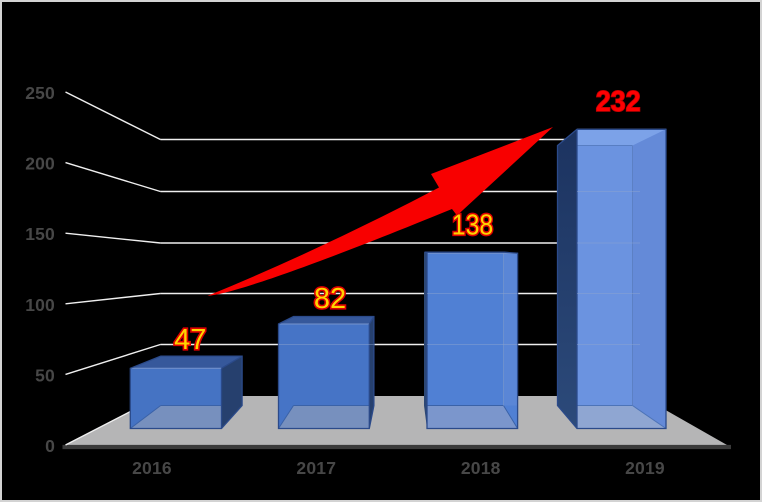  Describe the element at coordinates (316, 468) in the screenshot. I see `svg-text: 2017` at that location.